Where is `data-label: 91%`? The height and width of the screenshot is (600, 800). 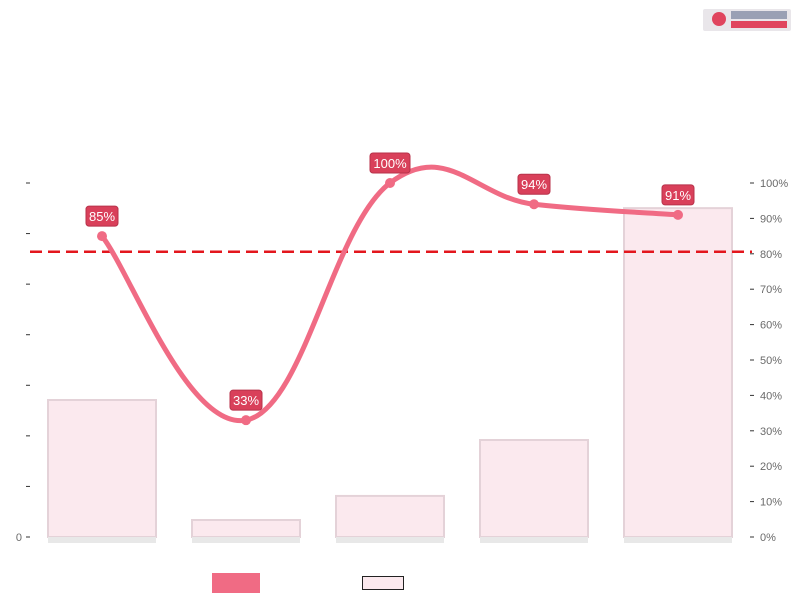 data-label: 91% is located at coordinates (678, 195).